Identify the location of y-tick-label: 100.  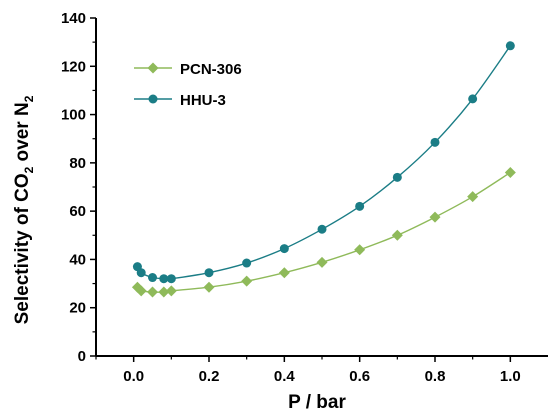
(73, 115).